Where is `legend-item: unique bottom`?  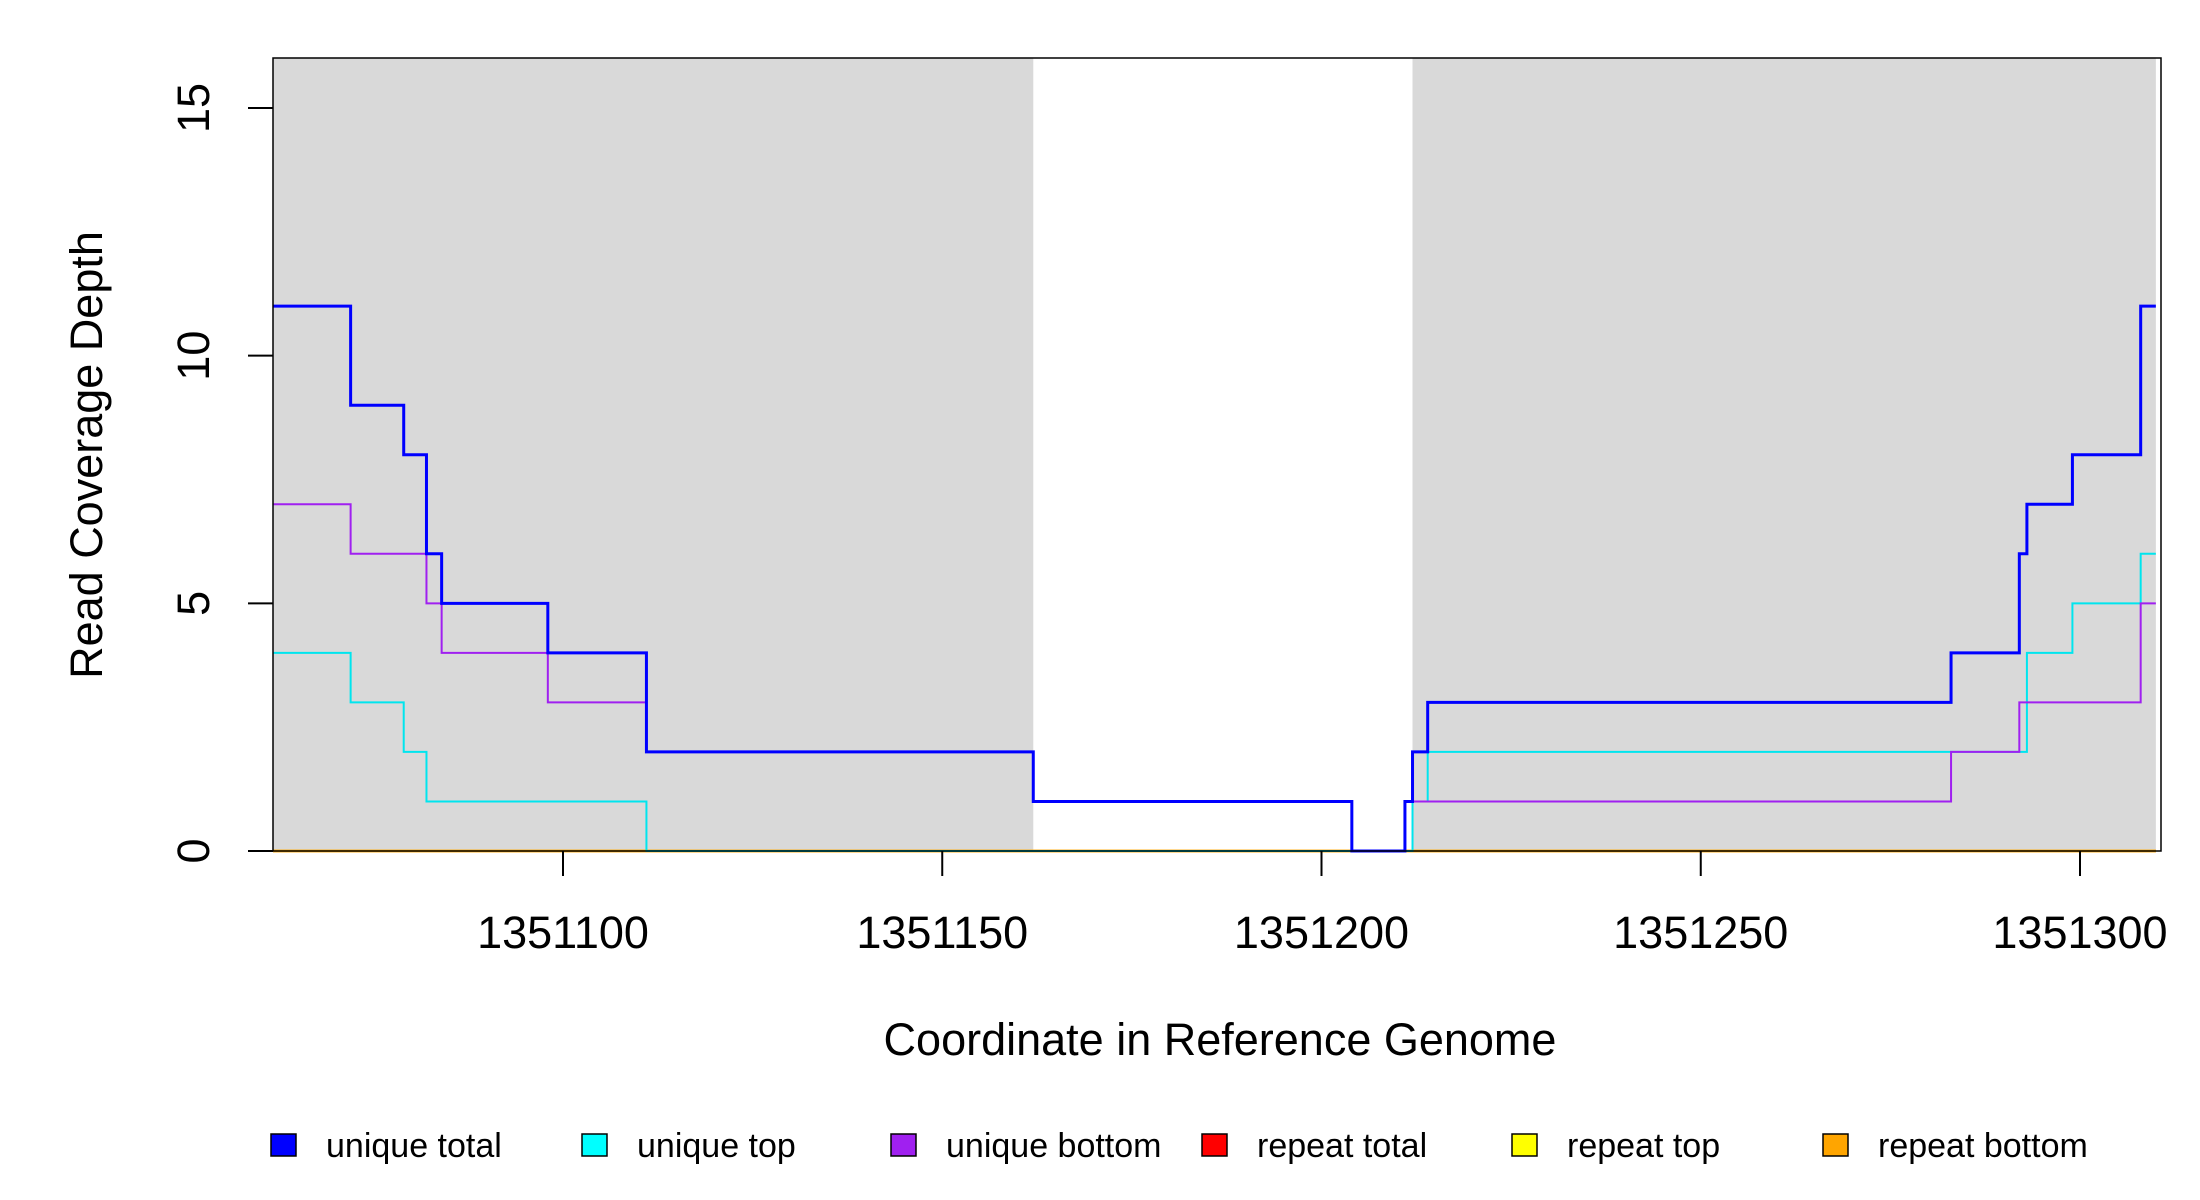
legend-item: unique bottom is located at coordinates (1026, 1146).